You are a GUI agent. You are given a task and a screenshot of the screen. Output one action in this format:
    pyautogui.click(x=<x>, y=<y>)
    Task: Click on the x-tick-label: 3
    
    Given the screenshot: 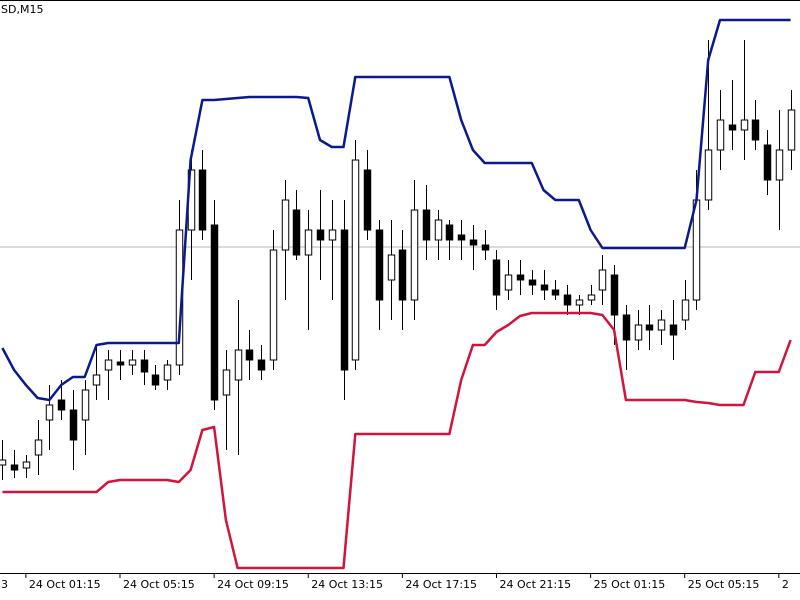 What is the action you would take?
    pyautogui.click(x=4, y=584)
    